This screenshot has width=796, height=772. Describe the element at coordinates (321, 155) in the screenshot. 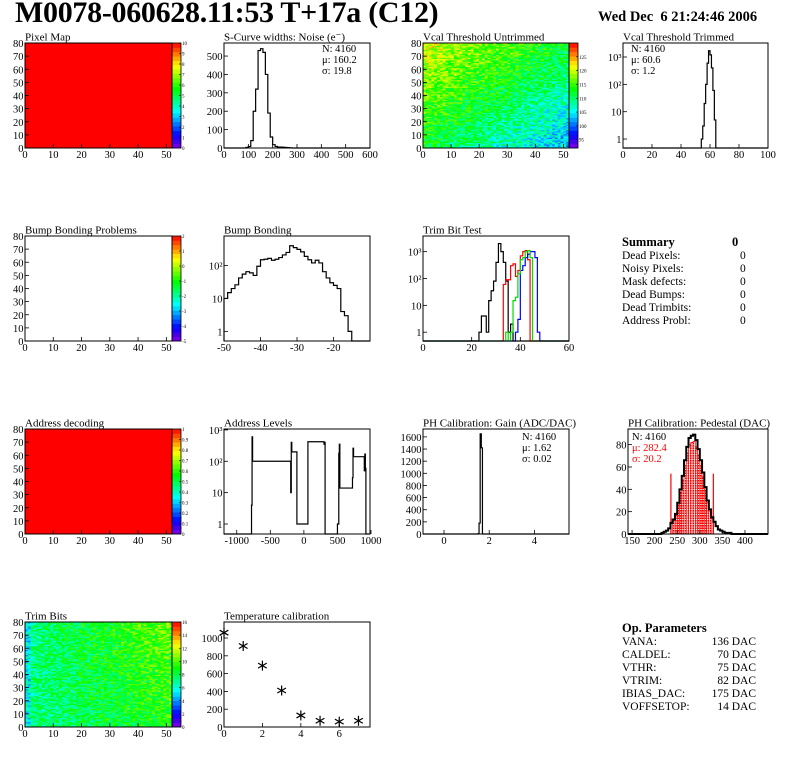

I see `x-tick-label: 400` at that location.